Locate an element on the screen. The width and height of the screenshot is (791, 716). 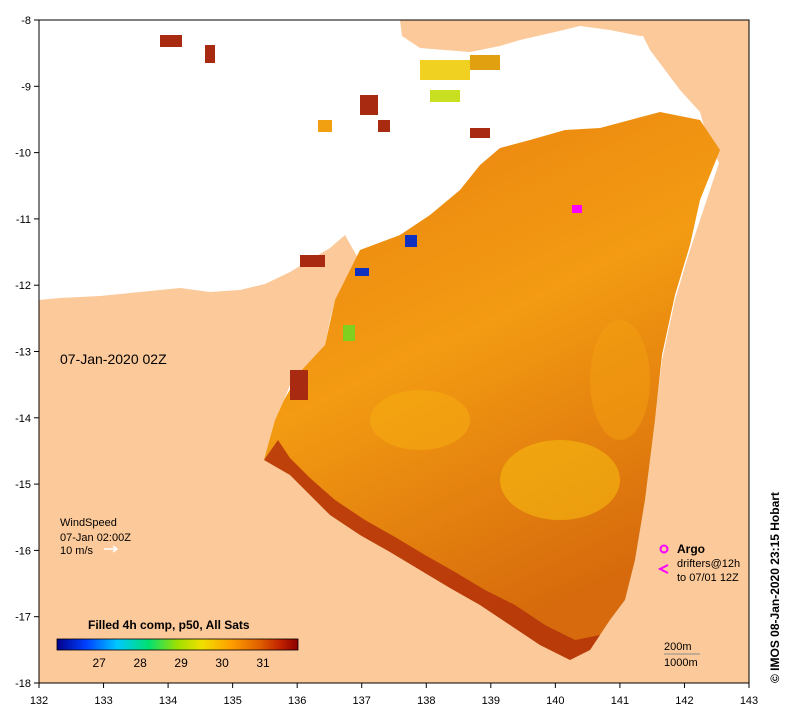
x-tick-label: 133 is located at coordinates (103, 701).